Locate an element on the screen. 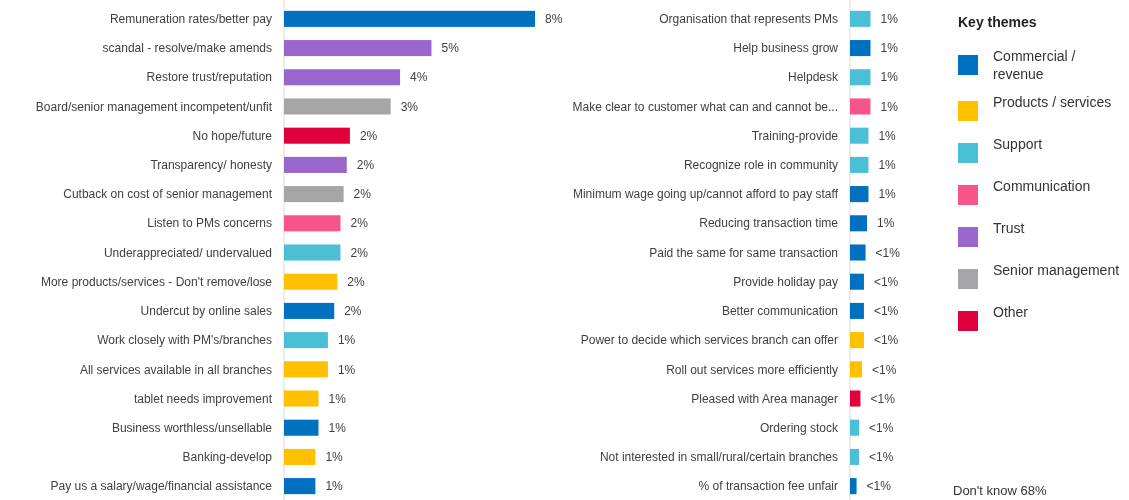 This screenshot has width=1129, height=500. legend-label: Other is located at coordinates (1011, 312).